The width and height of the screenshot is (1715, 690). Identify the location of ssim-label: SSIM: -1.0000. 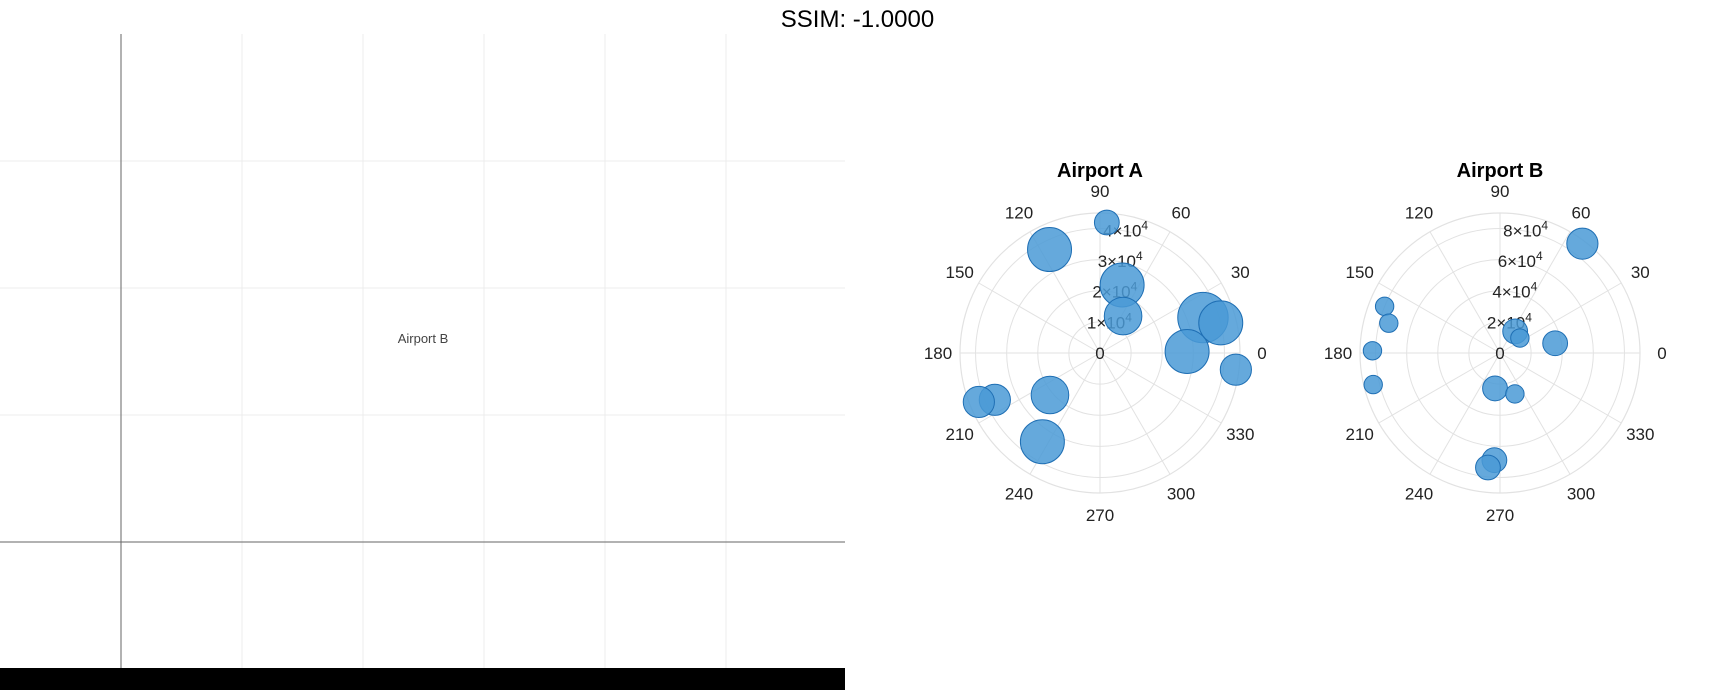
(857, 19).